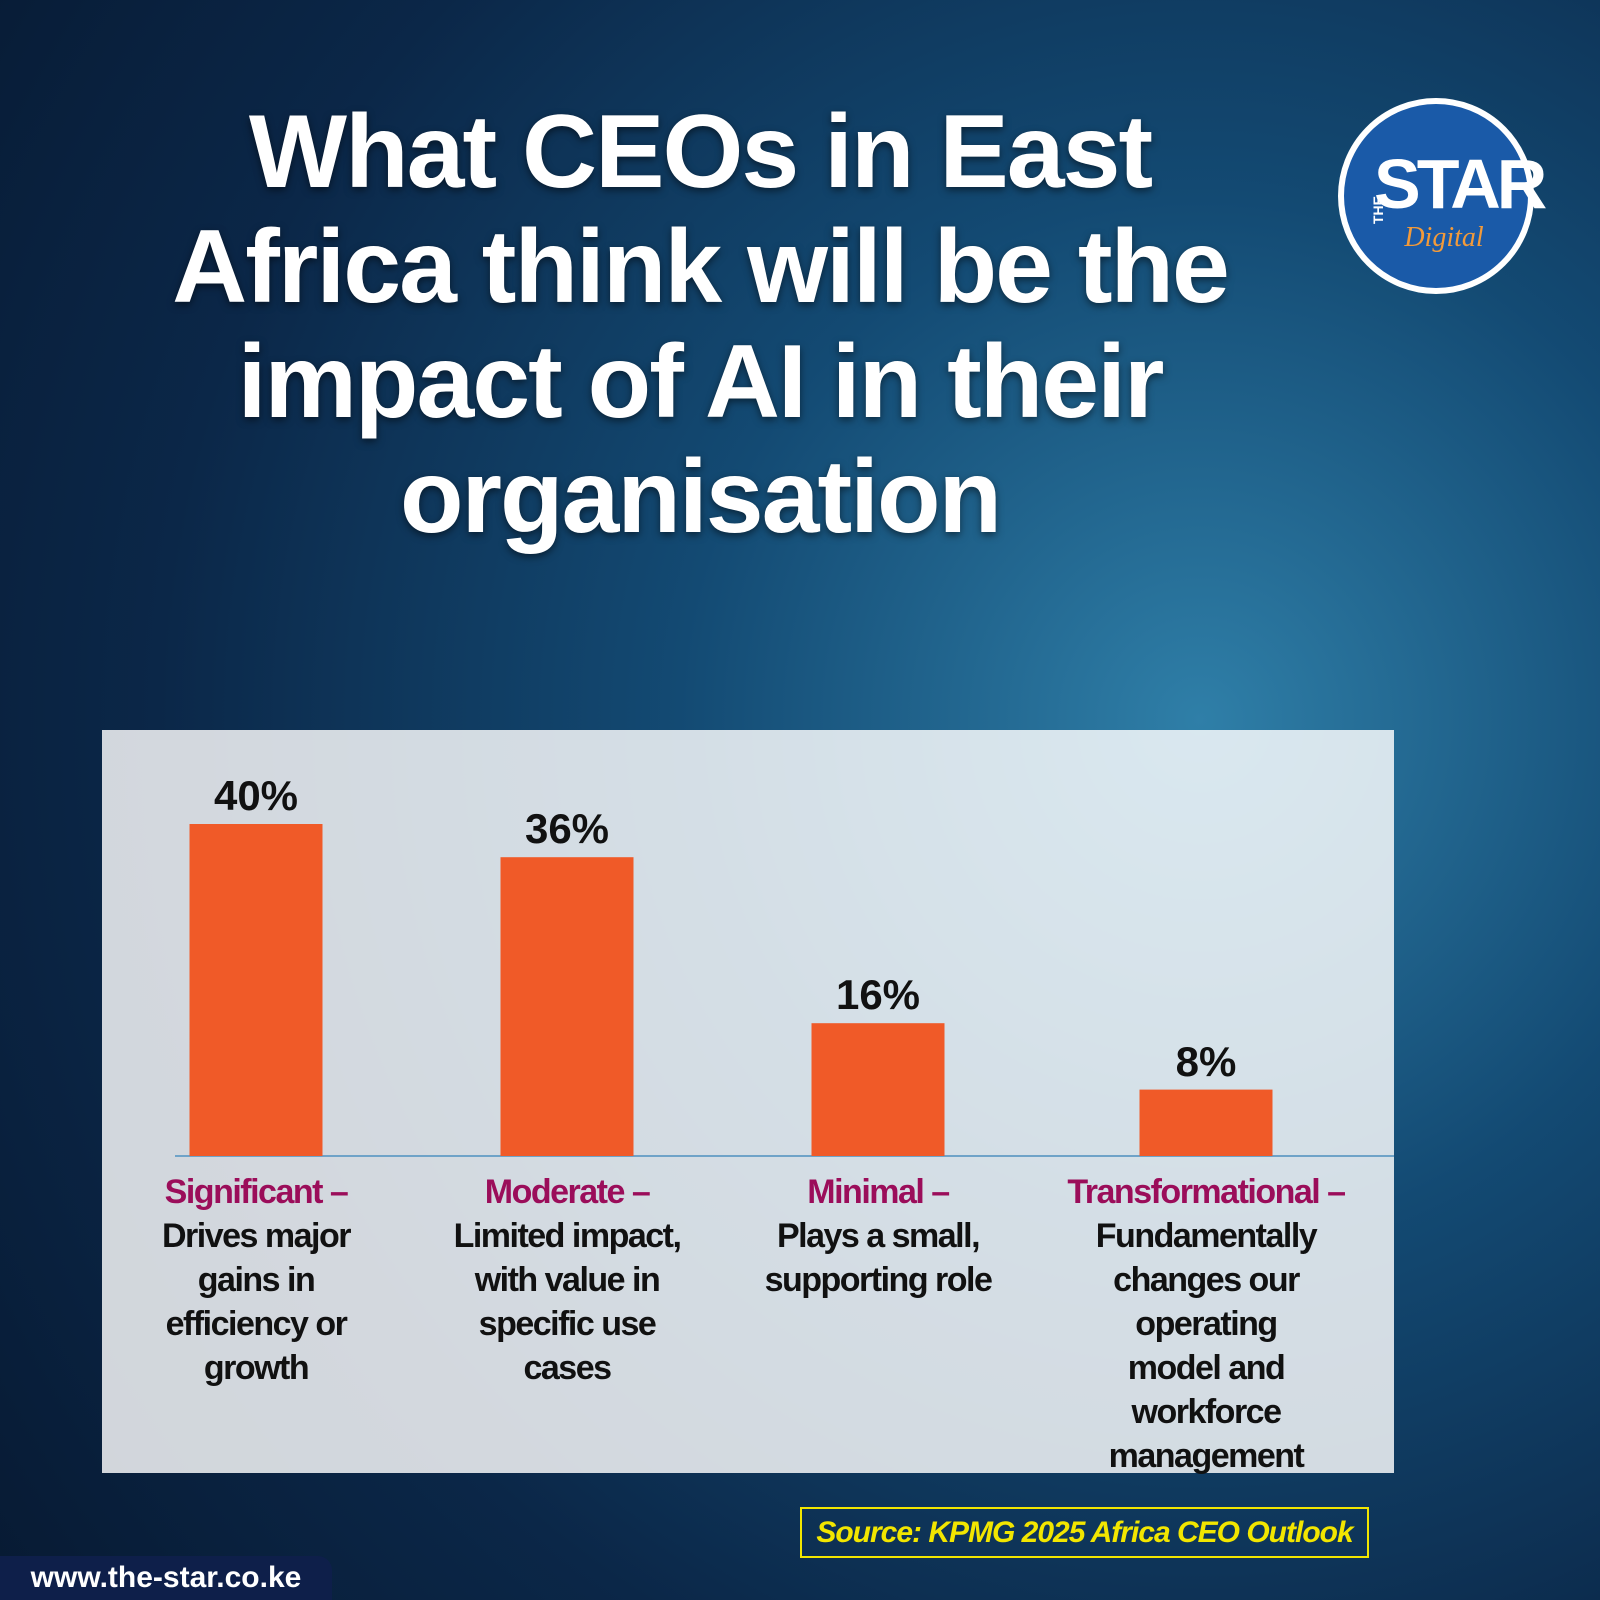  Describe the element at coordinates (256, 795) in the screenshot. I see `value-label: 40%` at that location.